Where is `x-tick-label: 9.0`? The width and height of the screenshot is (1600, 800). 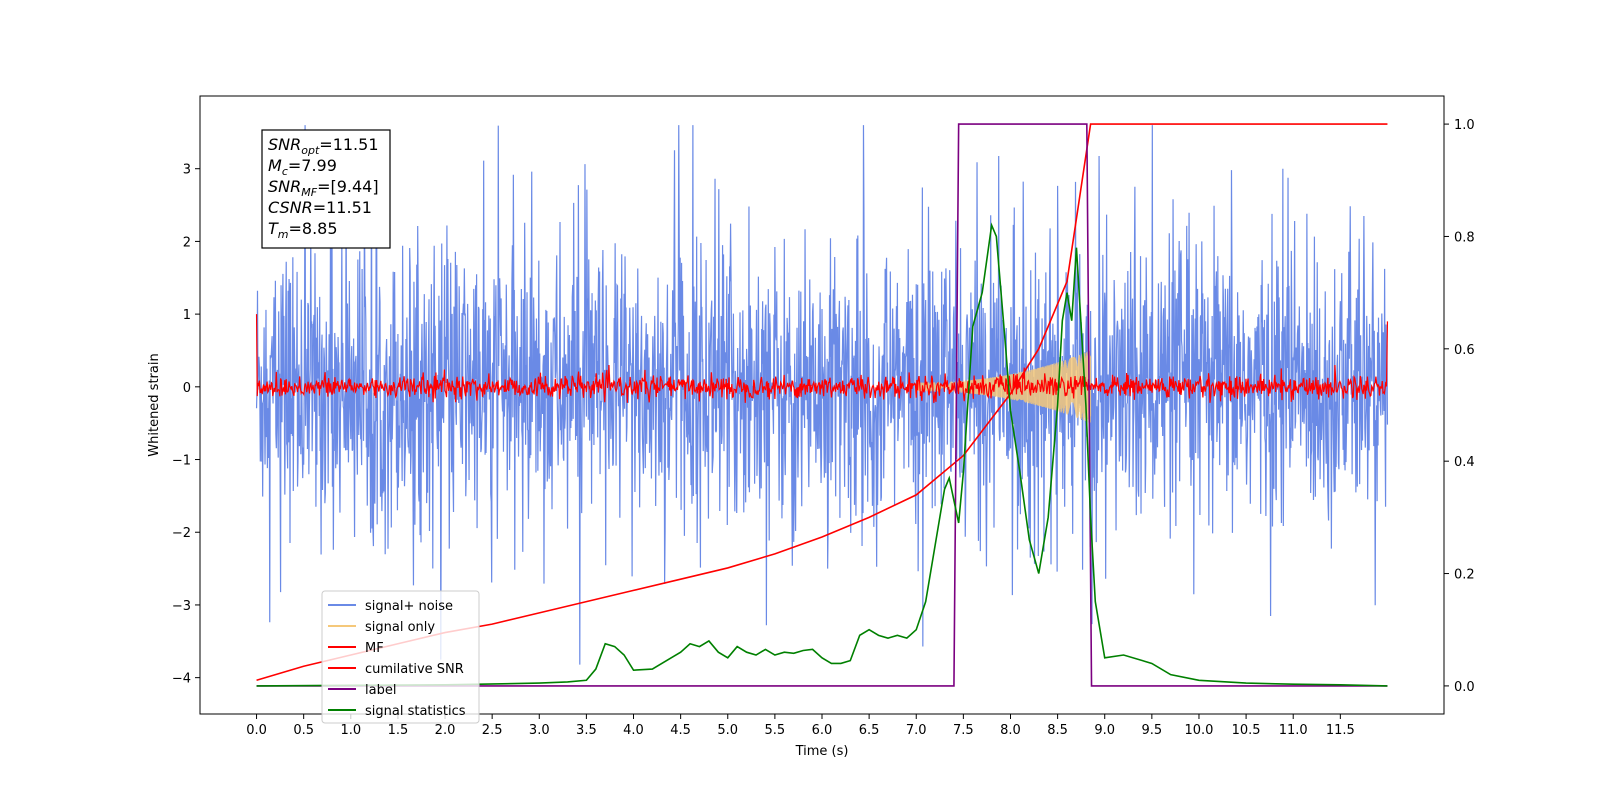 x-tick-label: 9.0 is located at coordinates (1104, 730).